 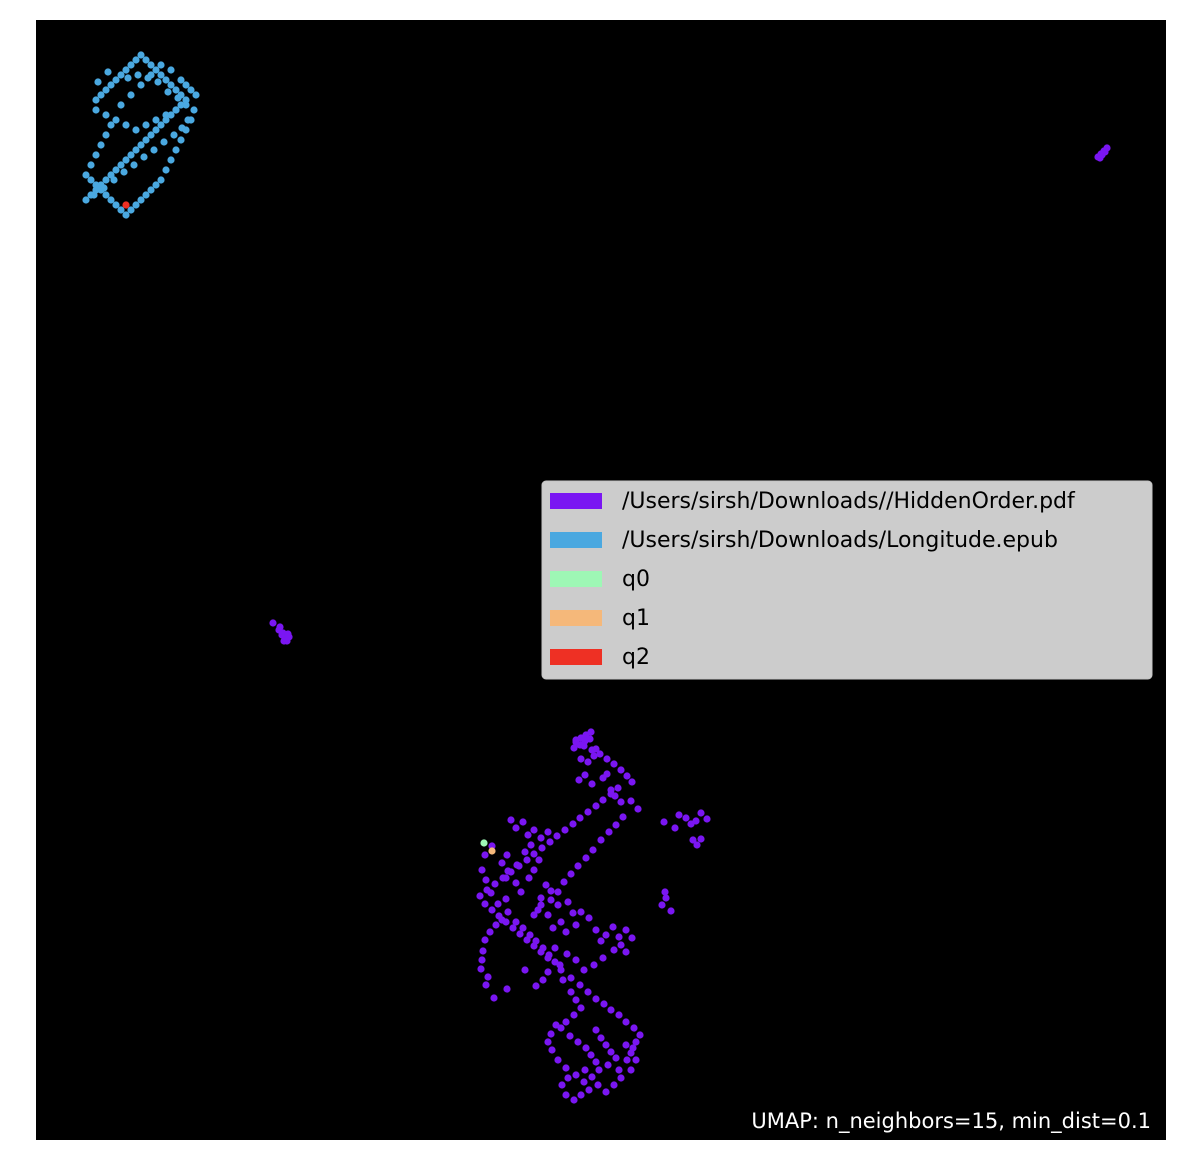 What do you see at coordinates (600, 618) in the screenshot?
I see `legend-item-3: q1` at bounding box center [600, 618].